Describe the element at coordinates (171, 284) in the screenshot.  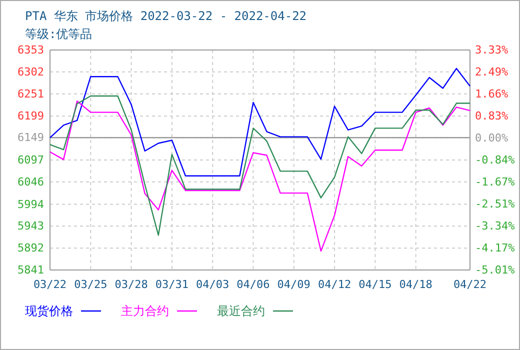
I see `x-tick-label: 03/31` at that location.